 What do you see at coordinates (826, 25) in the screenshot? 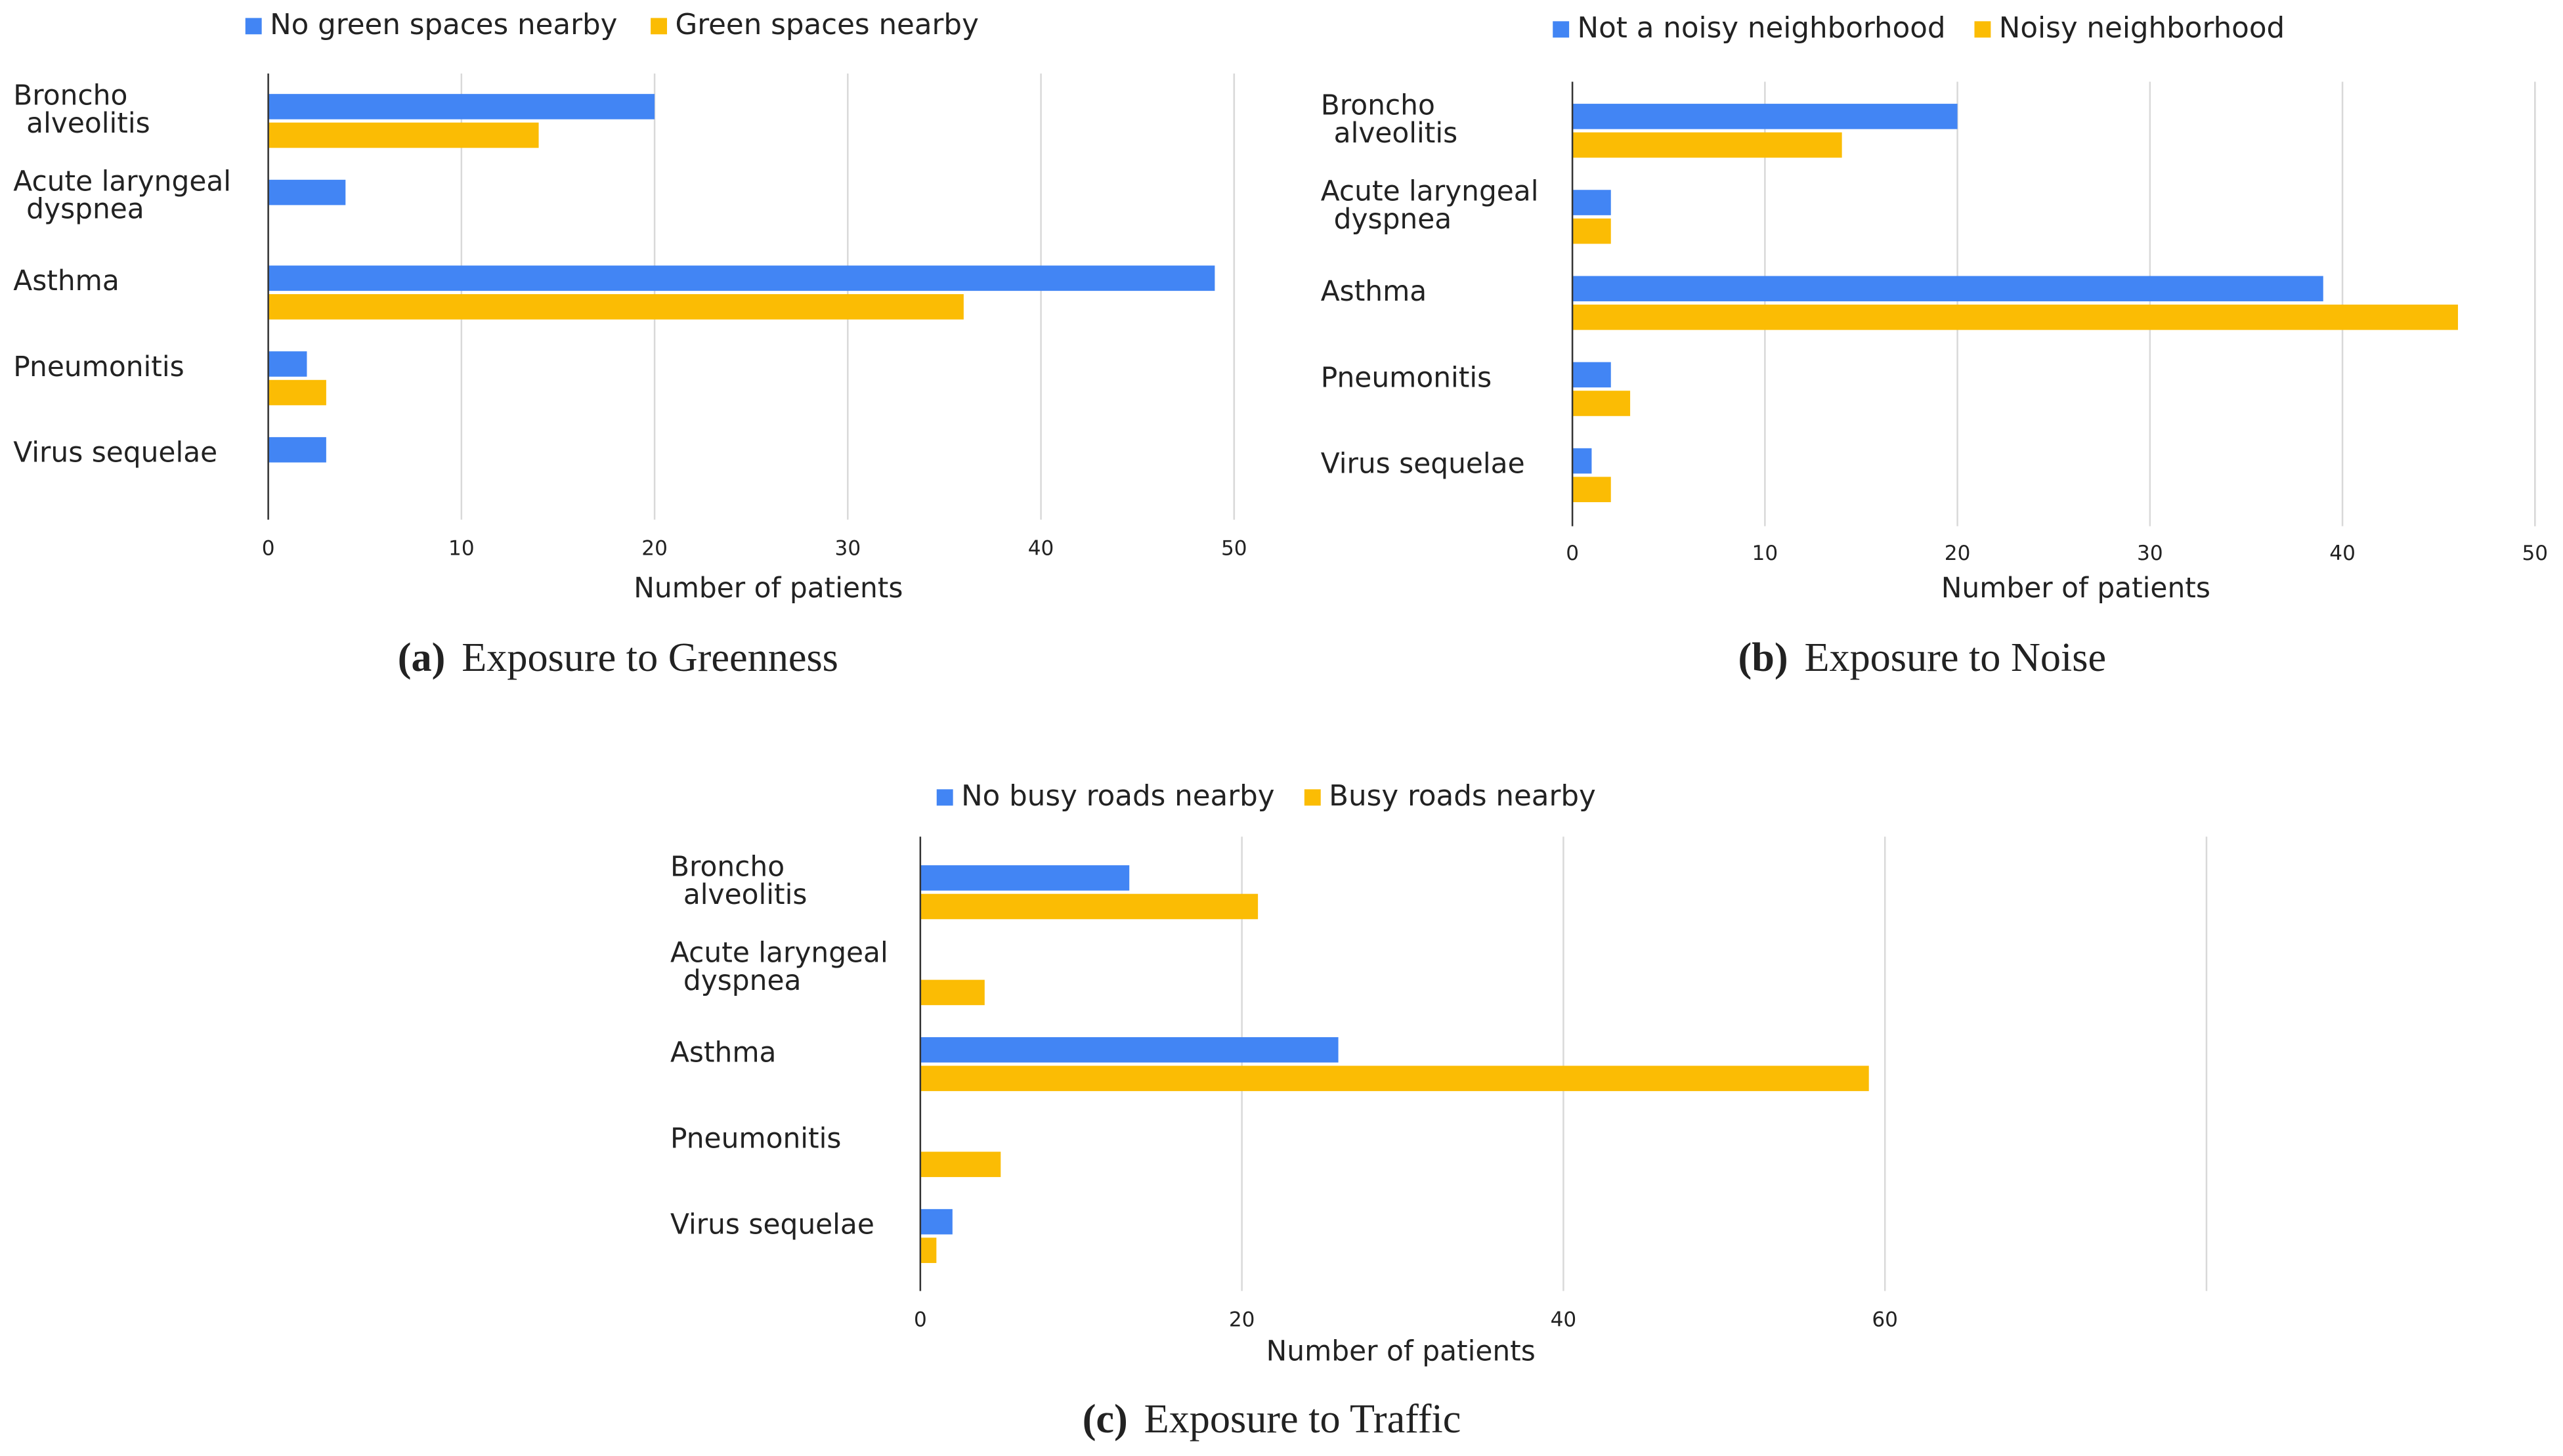
I see `legend-label: Green spaces nearby` at bounding box center [826, 25].